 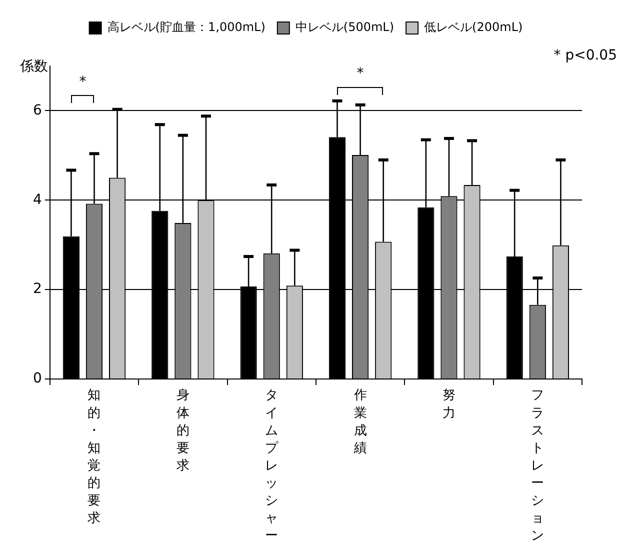 I want to click on legend-label: 高レベル(貯血量：1,000mL), so click(x=186, y=27).